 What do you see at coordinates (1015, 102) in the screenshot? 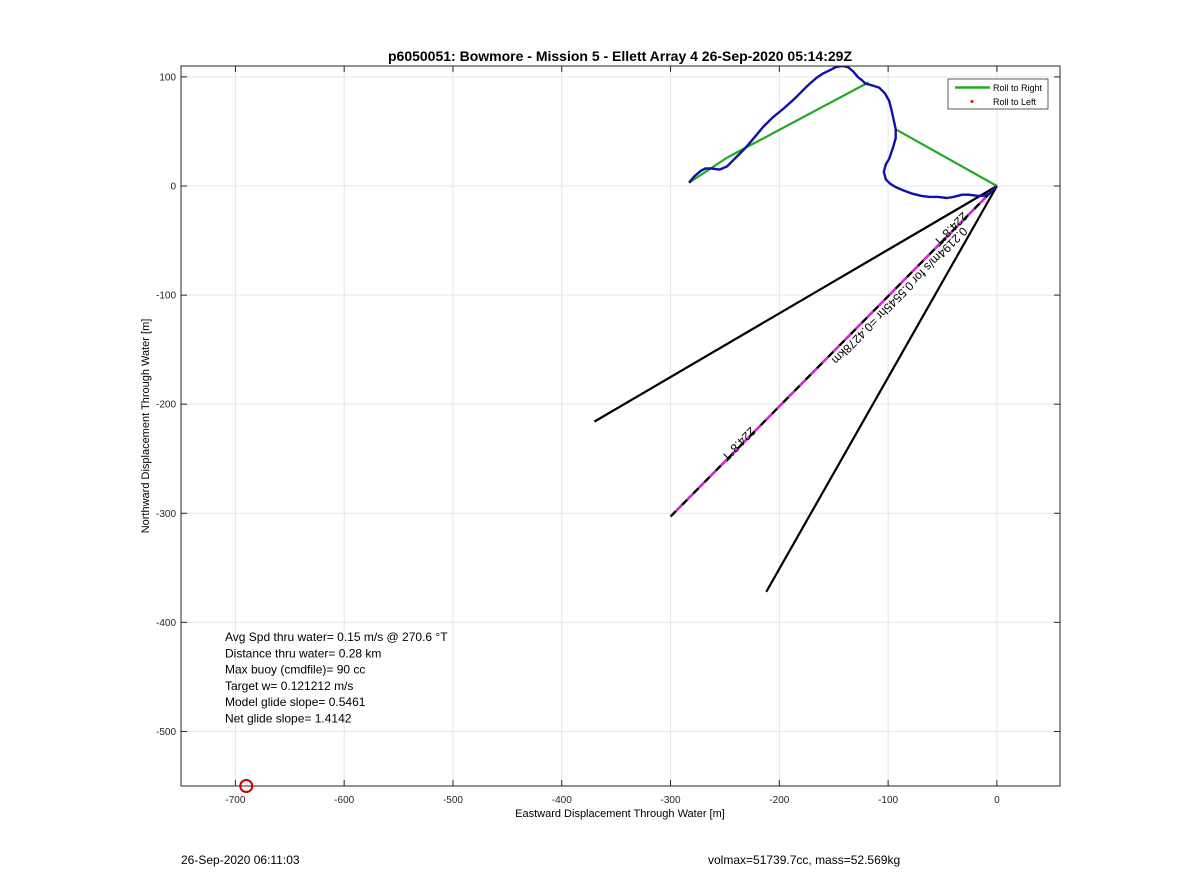
I see `legend-roll-left-label: Roll to Left` at bounding box center [1015, 102].